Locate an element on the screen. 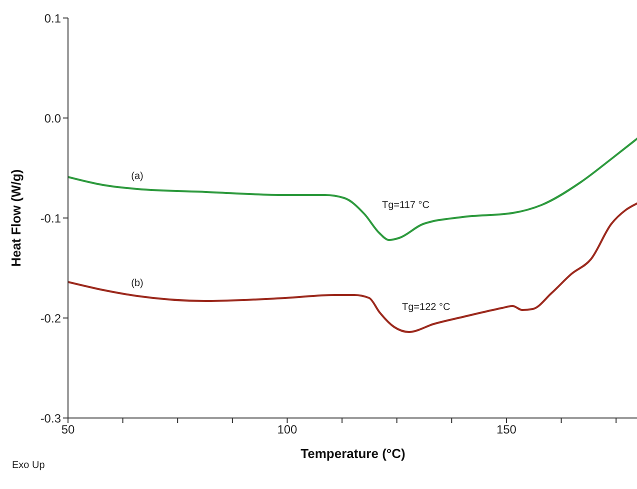 The image size is (637, 489). annotation: Tg=117 °C is located at coordinates (406, 205).